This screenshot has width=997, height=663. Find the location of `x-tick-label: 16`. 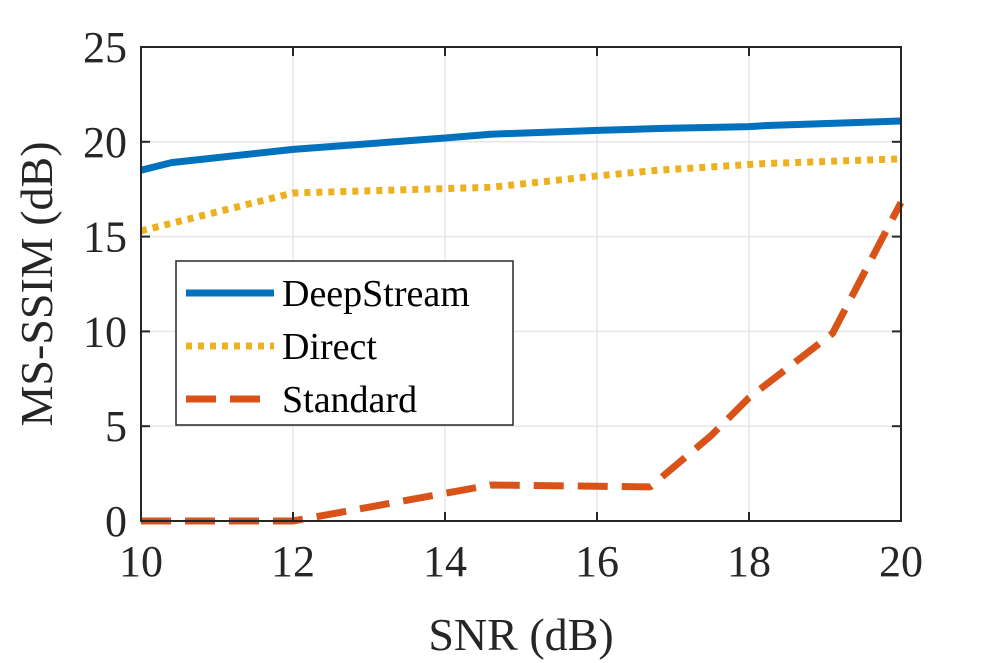

x-tick-label: 16 is located at coordinates (597, 561).